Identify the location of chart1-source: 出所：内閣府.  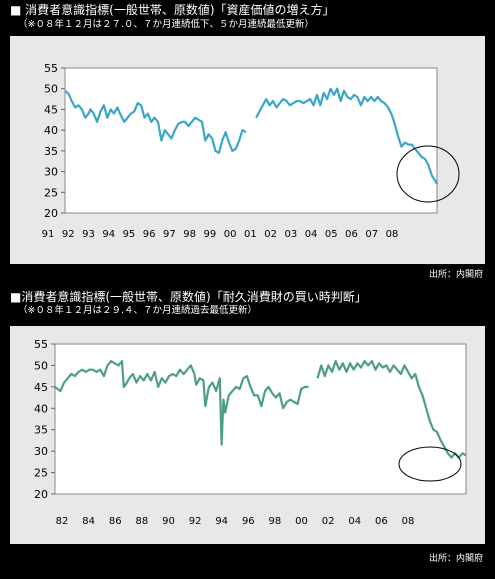
(455, 275).